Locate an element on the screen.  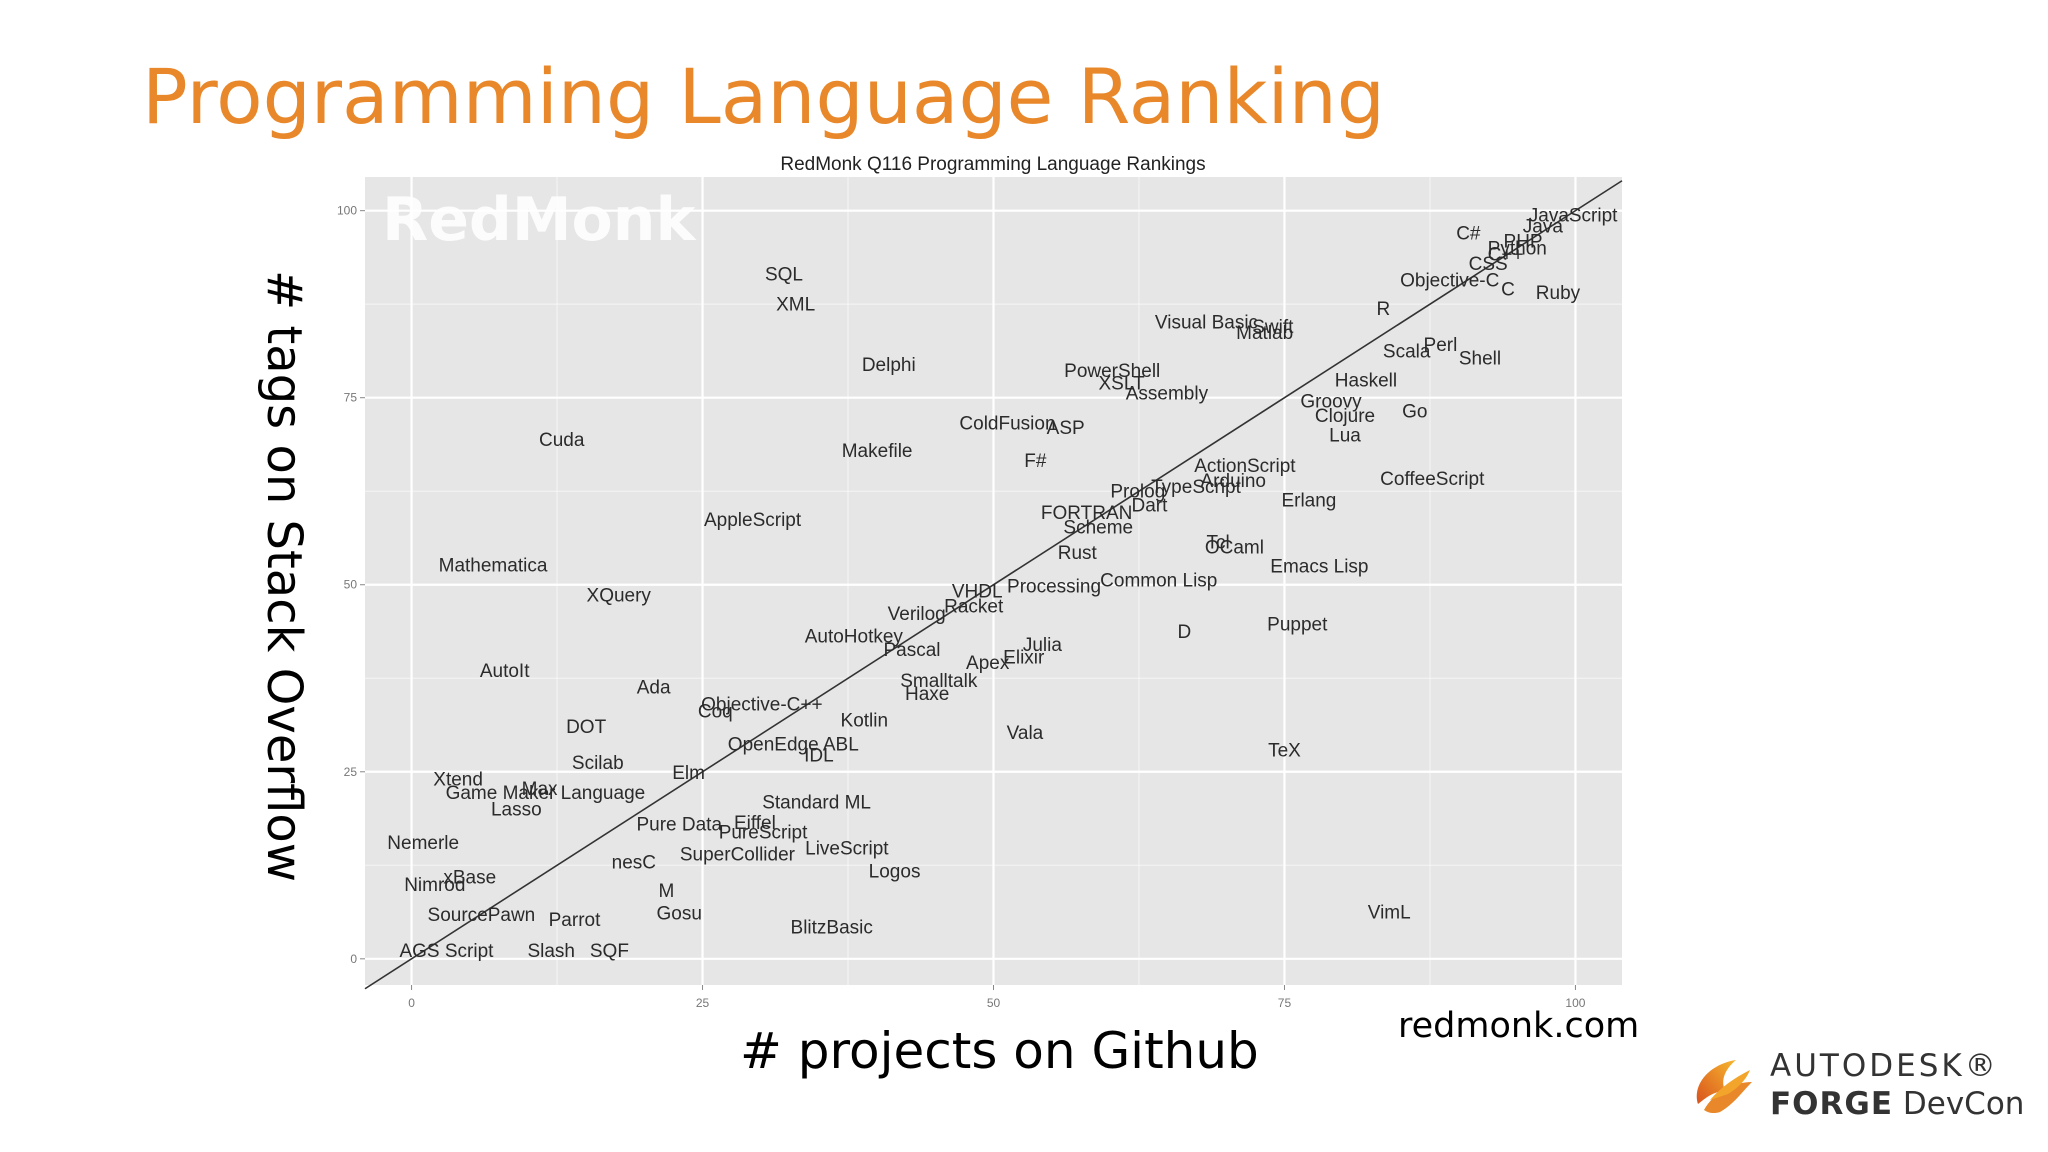
point-label: JavaScript is located at coordinates (1573, 215).